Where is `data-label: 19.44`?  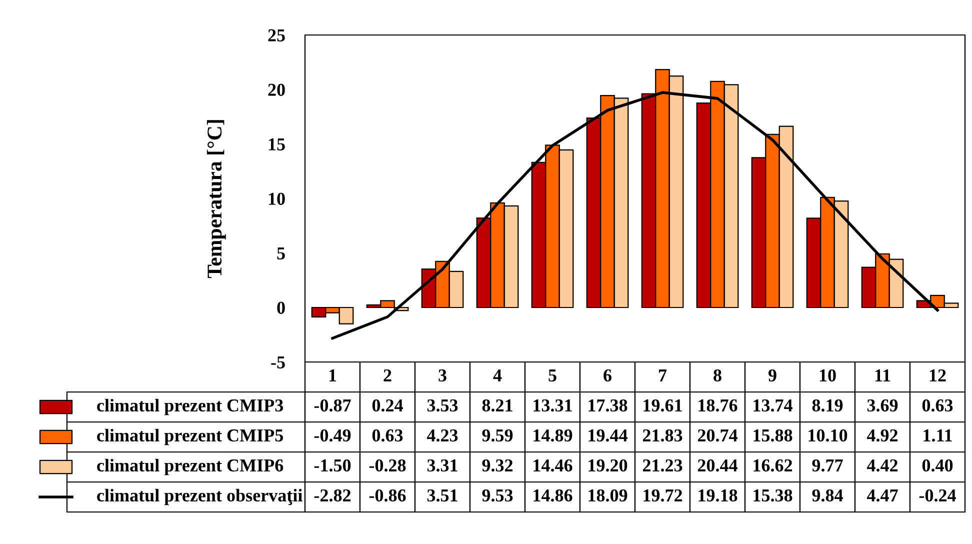
data-label: 19.44 is located at coordinates (608, 435).